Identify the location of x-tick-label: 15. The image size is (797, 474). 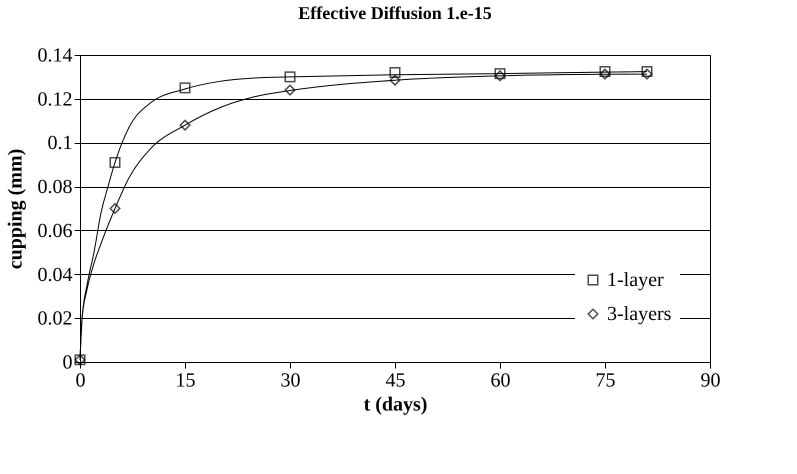
(186, 381).